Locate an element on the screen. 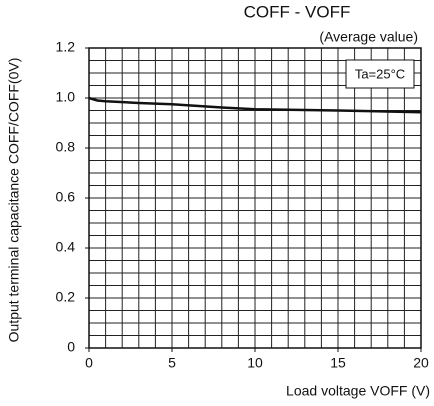  data-line is located at coordinates (255, 105).